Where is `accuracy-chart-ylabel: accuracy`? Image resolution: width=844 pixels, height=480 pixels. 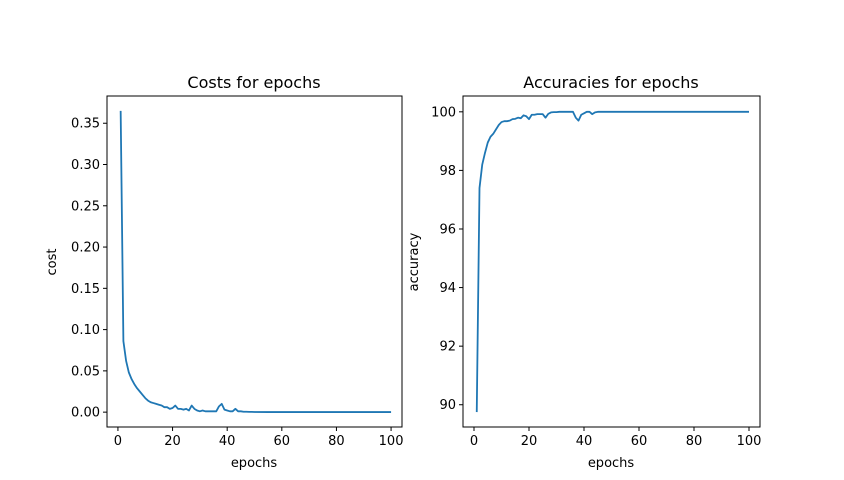
accuracy-chart-ylabel: accuracy is located at coordinates (414, 261).